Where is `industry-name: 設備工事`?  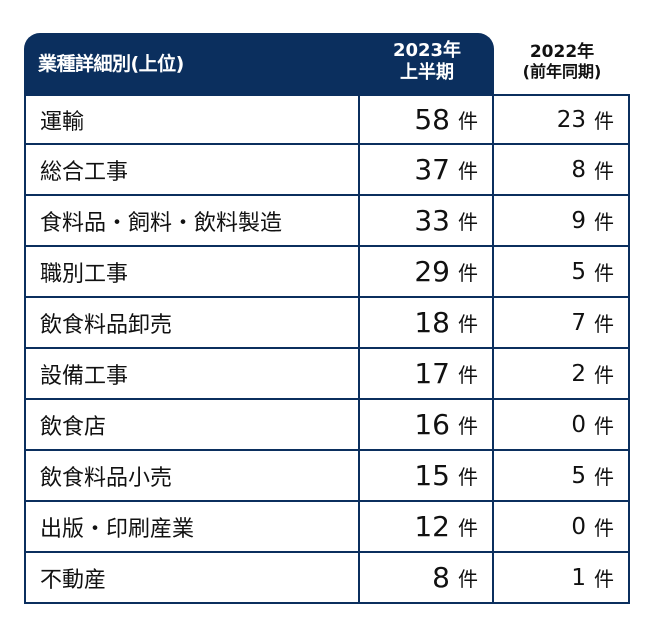 industry-name: 設備工事 is located at coordinates (192, 373).